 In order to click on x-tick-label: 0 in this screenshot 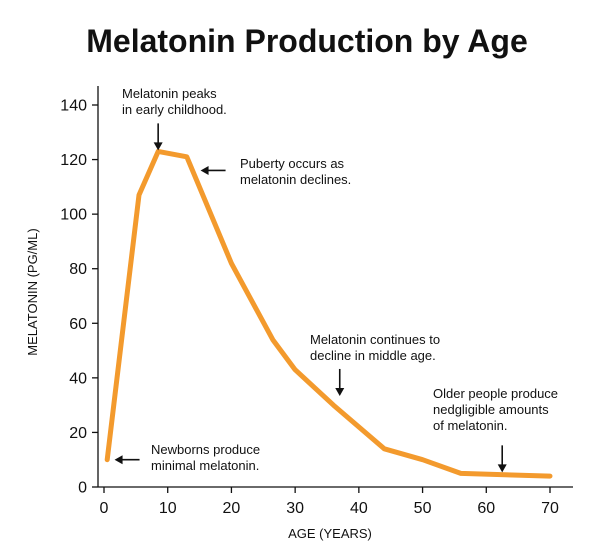, I will do `click(104, 508)`.